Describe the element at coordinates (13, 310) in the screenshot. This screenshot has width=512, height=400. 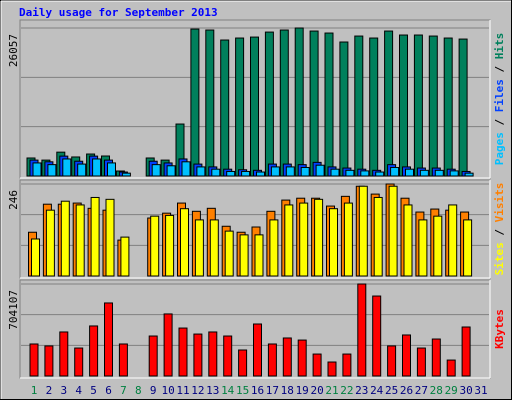
I see `y-tick-label: 704107` at that location.